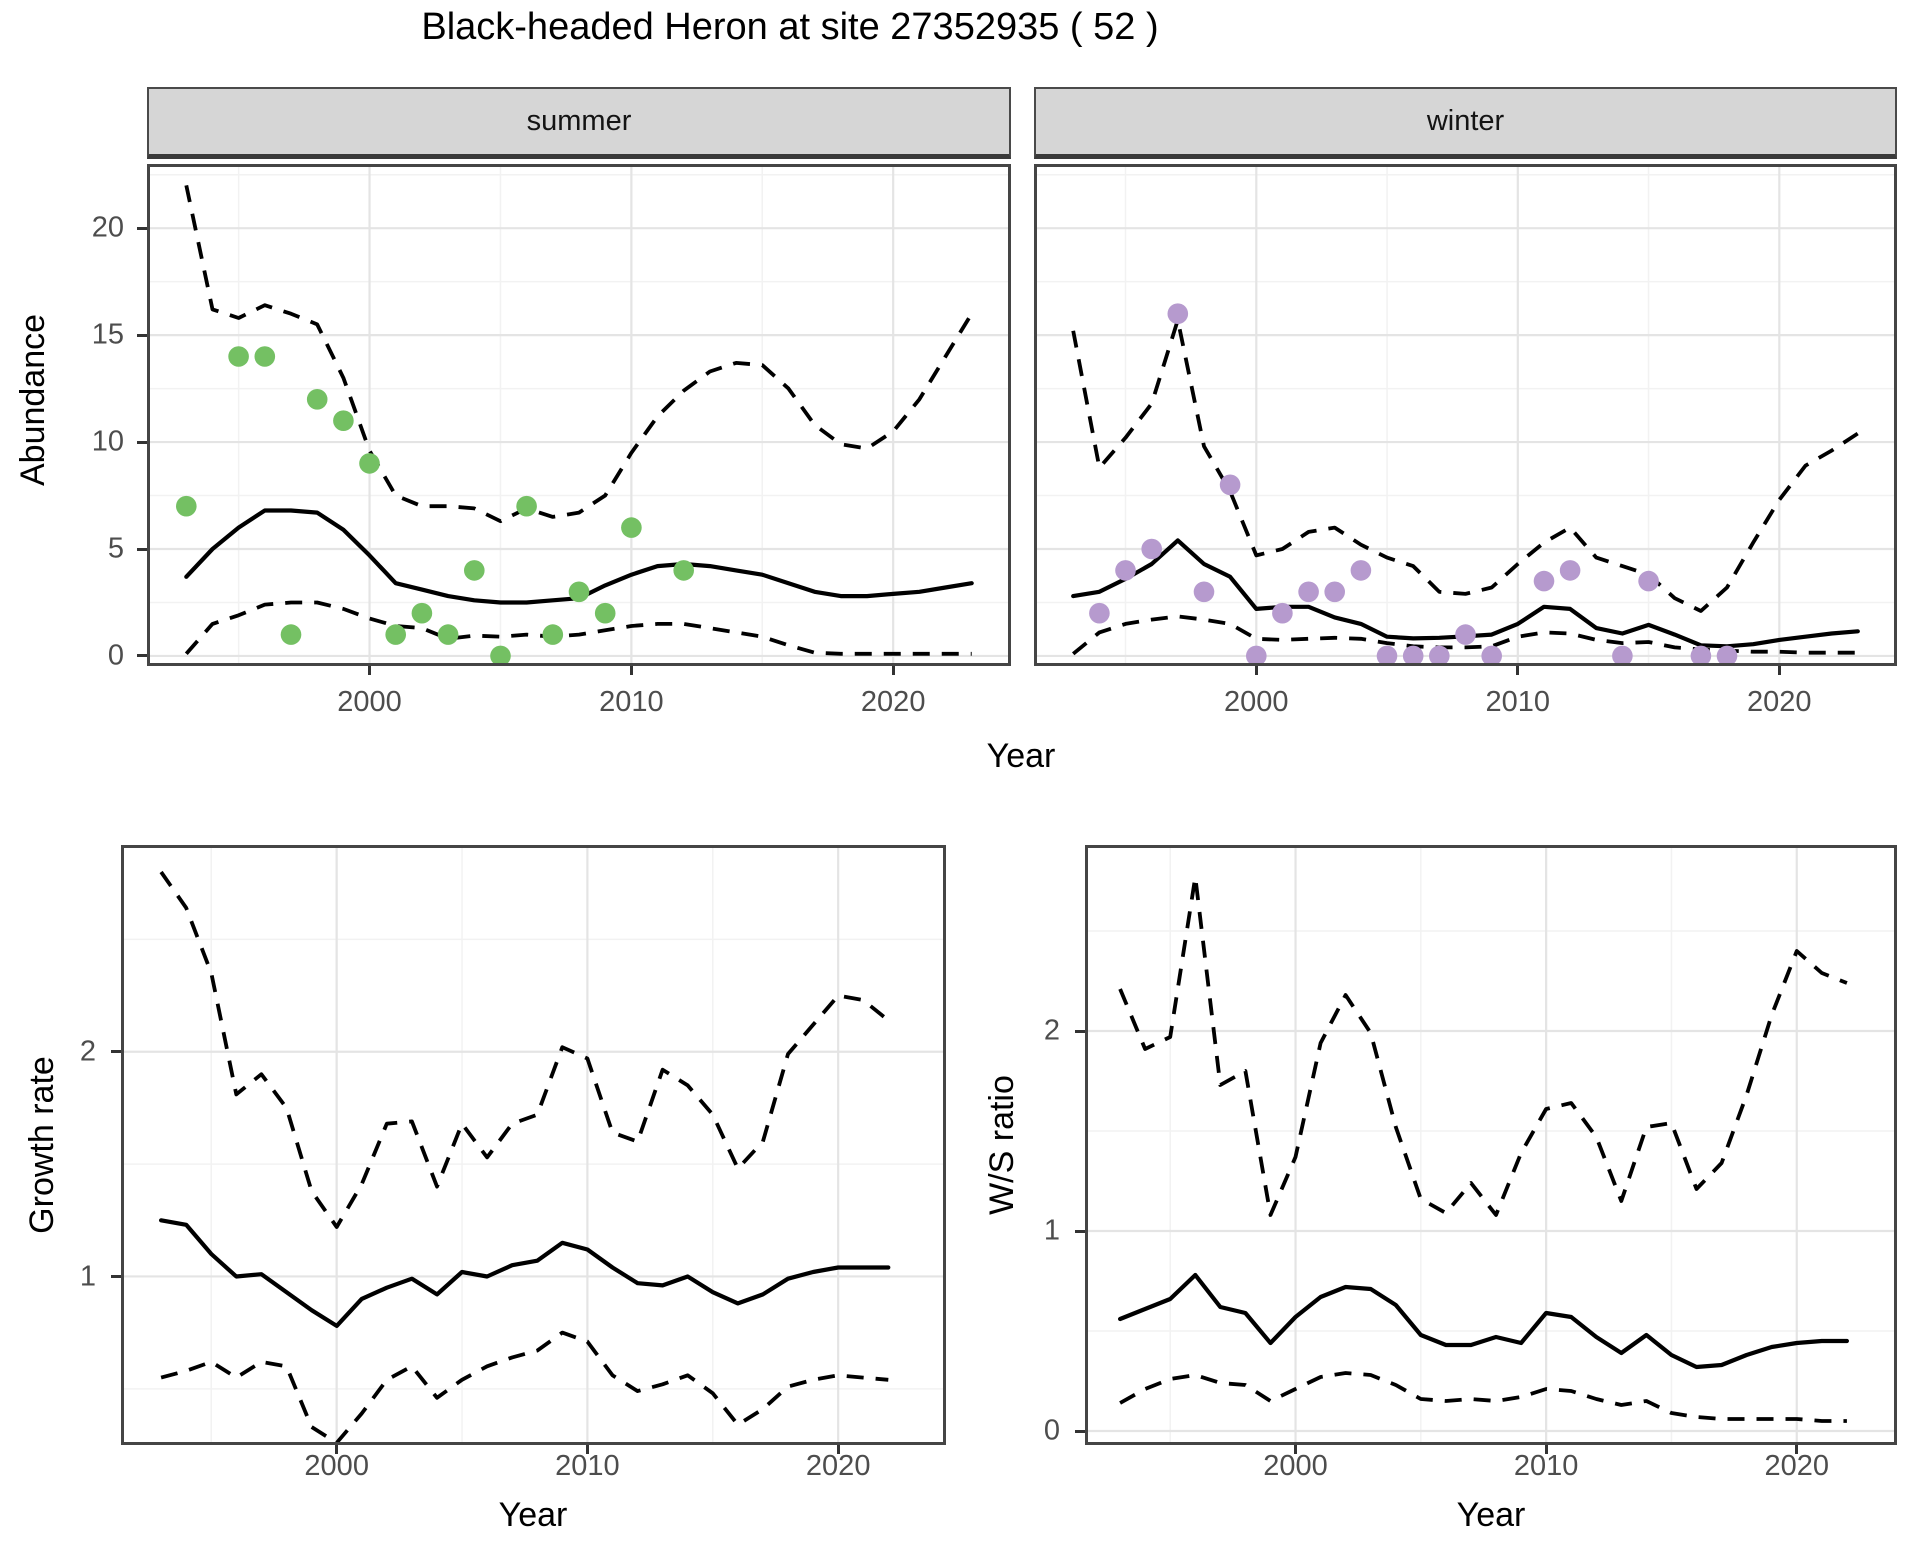  I want to click on panel-summer, so click(579, 415).